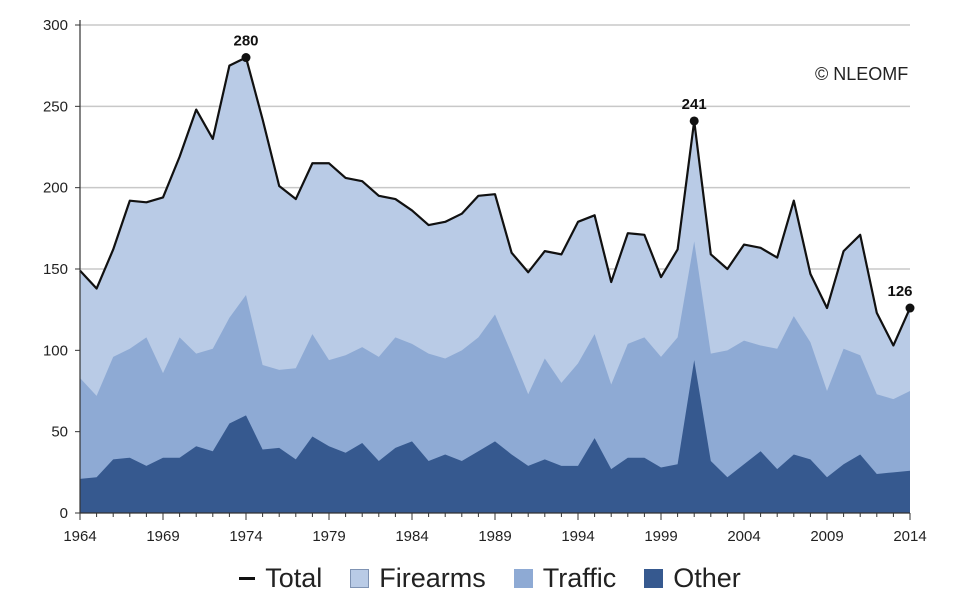  Describe the element at coordinates (328, 536) in the screenshot. I see `x-tick-label: 1979` at that location.